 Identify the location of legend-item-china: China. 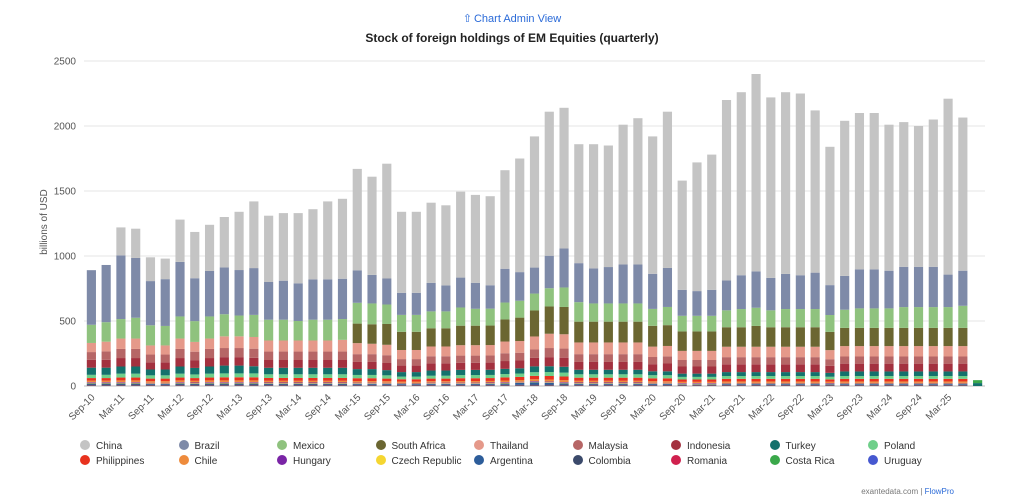
(101, 446).